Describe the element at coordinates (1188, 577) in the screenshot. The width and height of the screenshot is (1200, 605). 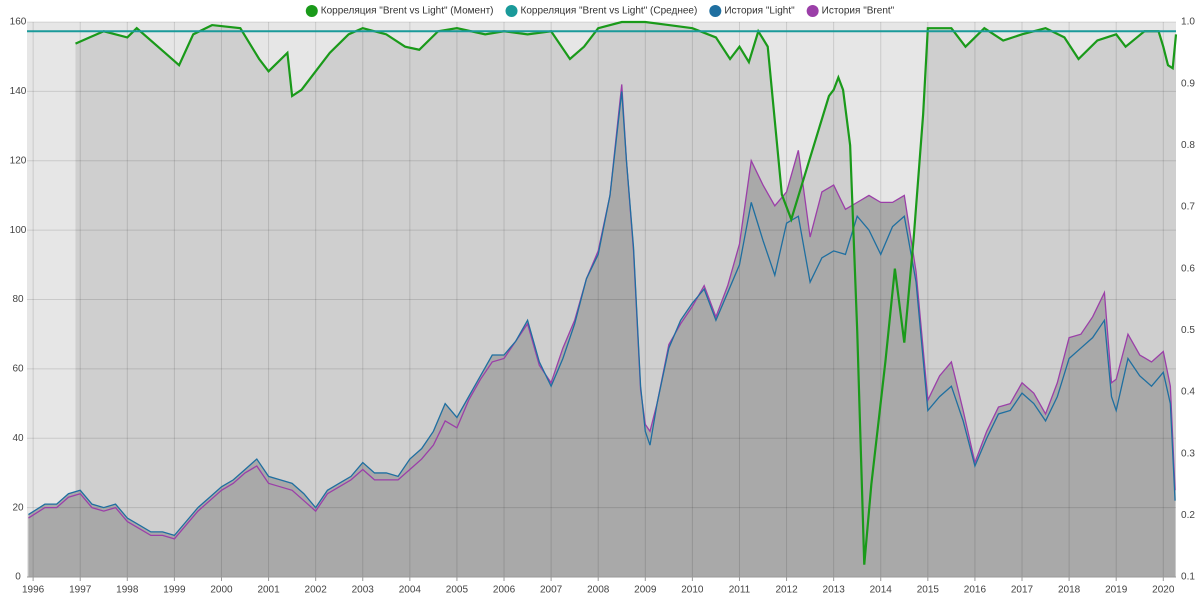
I see `y2-tick-label: 0.1` at that location.